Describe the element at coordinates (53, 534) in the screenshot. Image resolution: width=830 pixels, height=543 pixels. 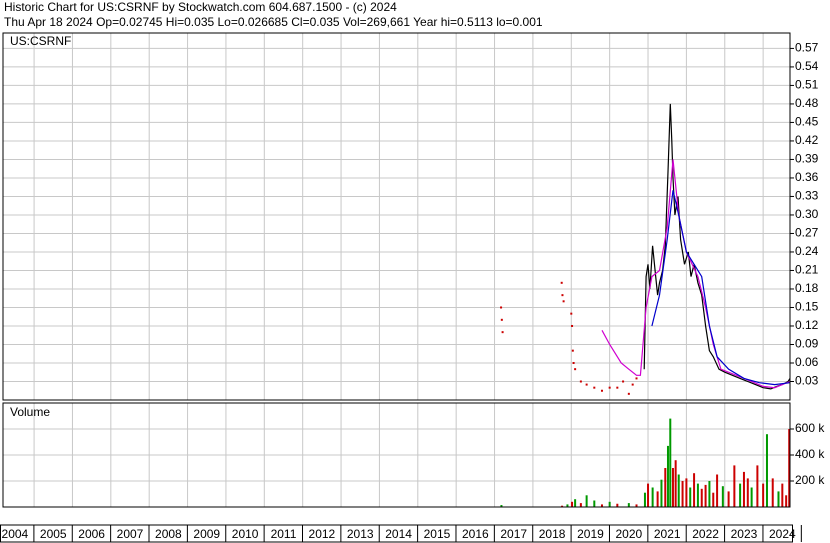
I see `x-tick-label: 2005` at that location.